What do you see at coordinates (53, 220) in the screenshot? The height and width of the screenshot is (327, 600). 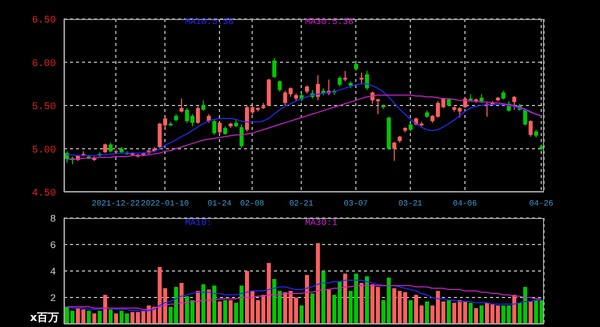 I see `y-tick-label: 8` at bounding box center [53, 220].